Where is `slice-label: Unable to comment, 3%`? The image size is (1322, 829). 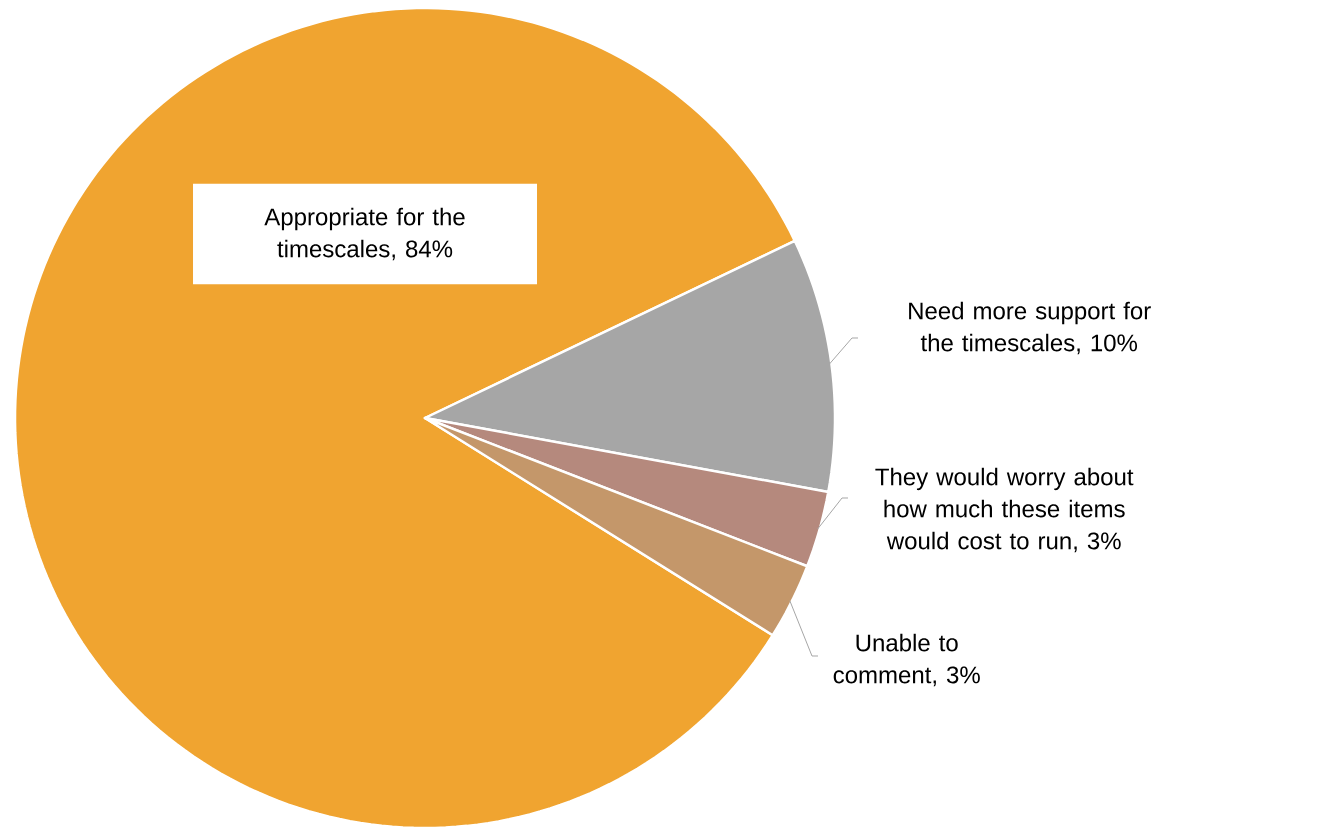
slice-label: Unable to comment, 3% is located at coordinates (906, 660).